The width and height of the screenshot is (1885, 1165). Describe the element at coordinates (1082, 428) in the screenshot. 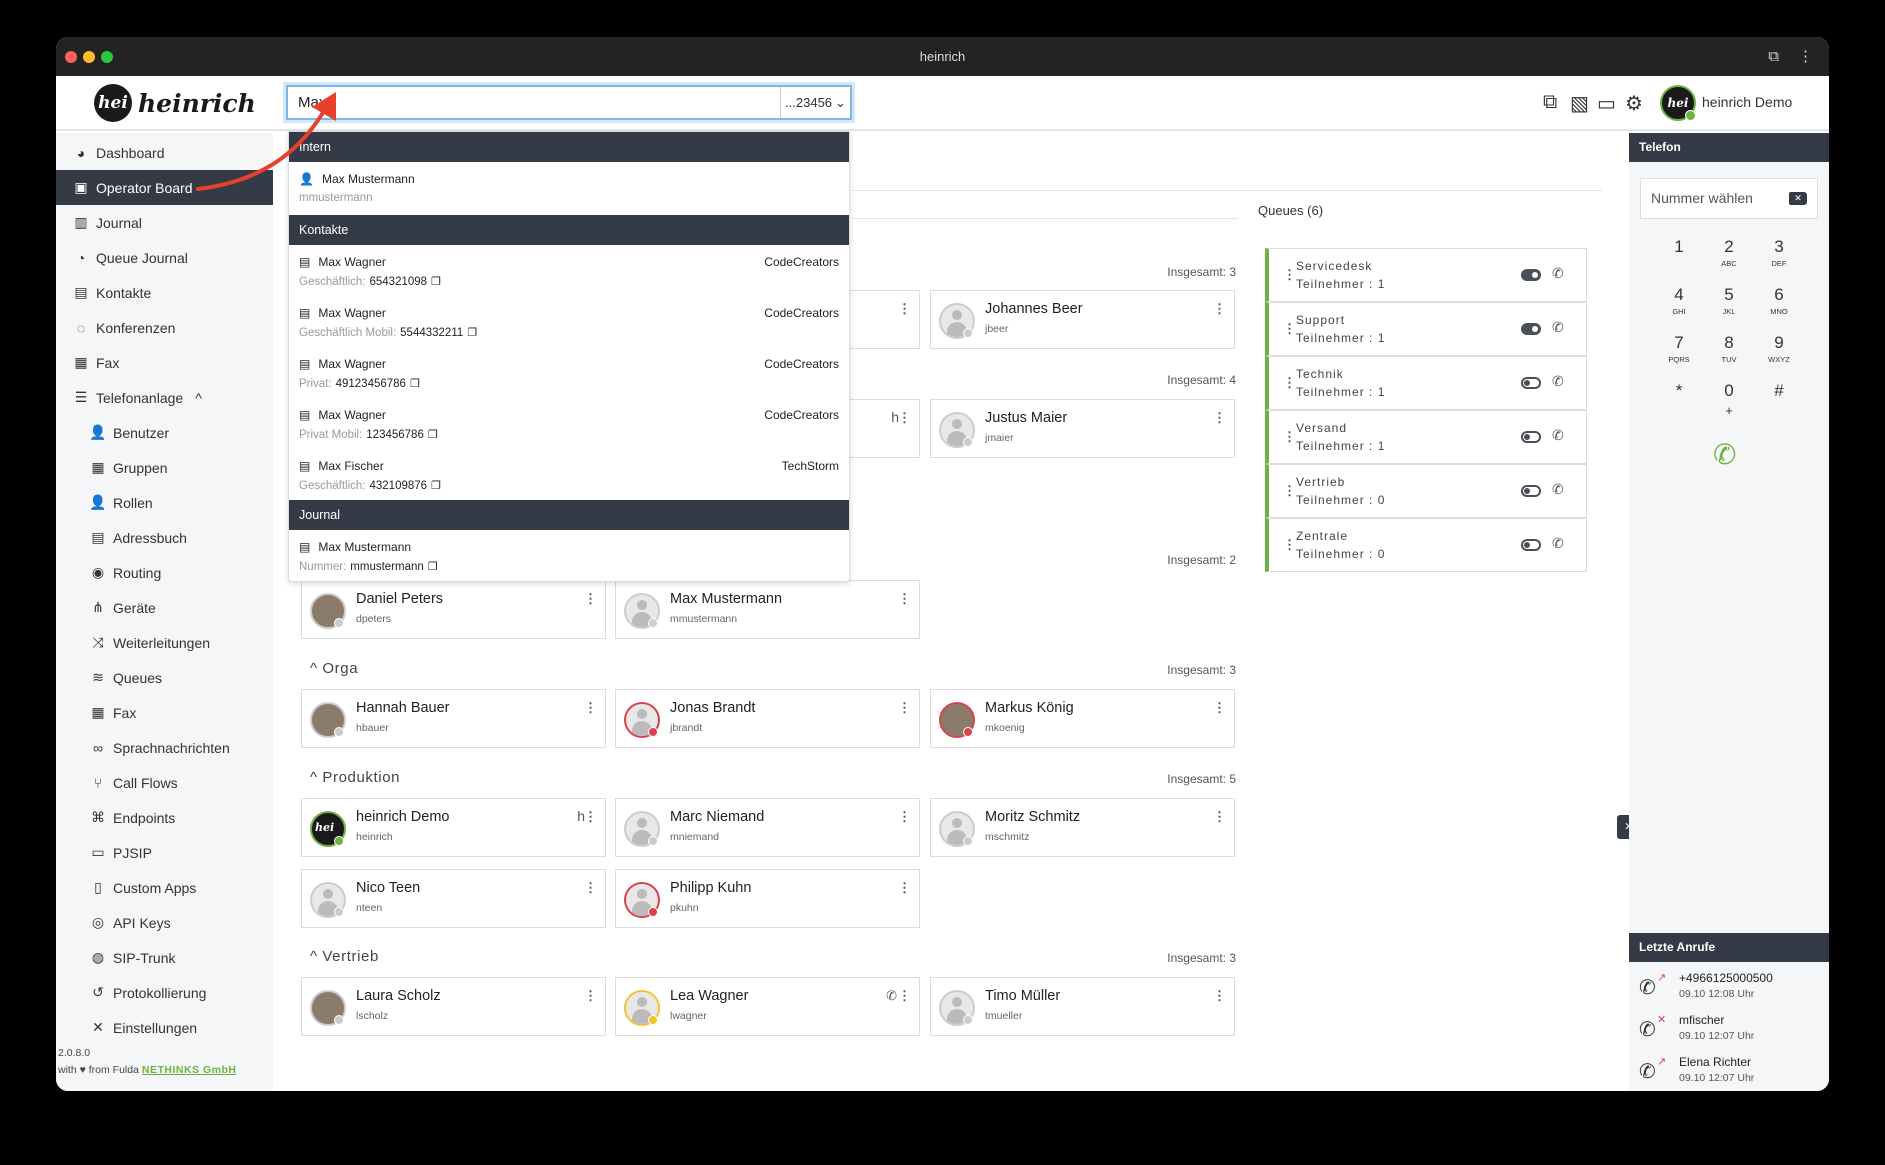

I see `user-card: Justus Maier jmaier ⋮` at that location.